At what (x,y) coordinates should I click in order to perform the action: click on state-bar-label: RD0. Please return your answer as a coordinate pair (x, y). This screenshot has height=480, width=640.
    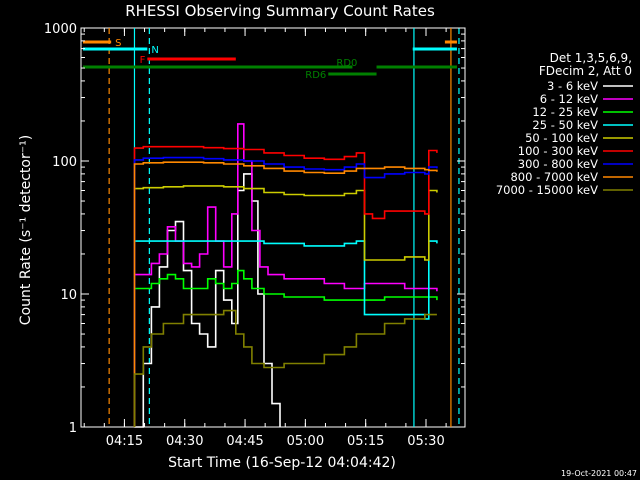
    Looking at the image, I should click on (346, 63).